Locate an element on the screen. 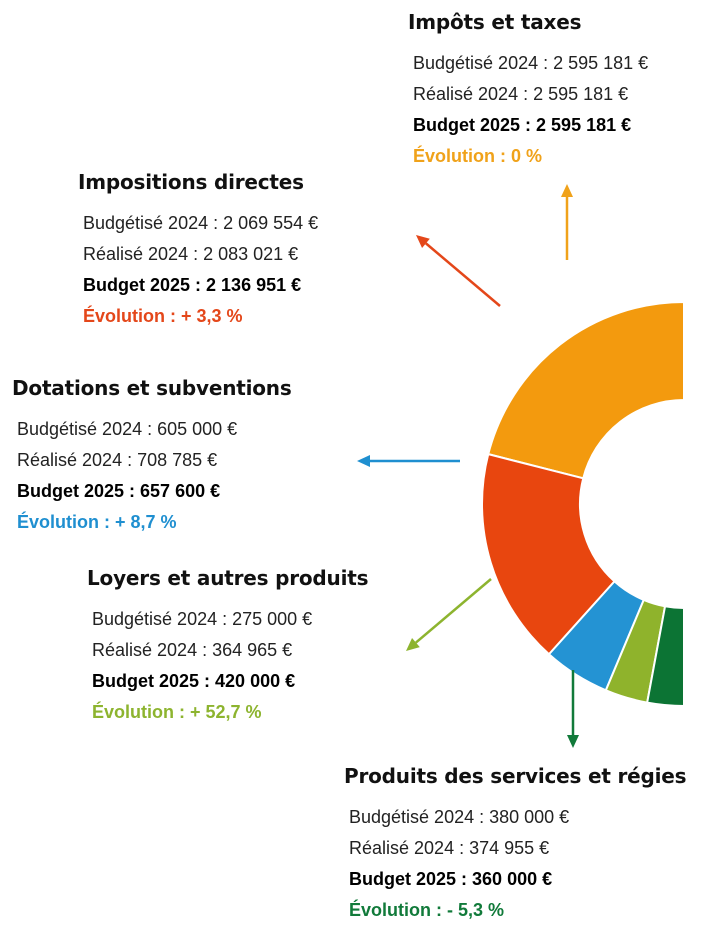  budget-2025: Budget 2025 : 2 595 181 € is located at coordinates (522, 125).